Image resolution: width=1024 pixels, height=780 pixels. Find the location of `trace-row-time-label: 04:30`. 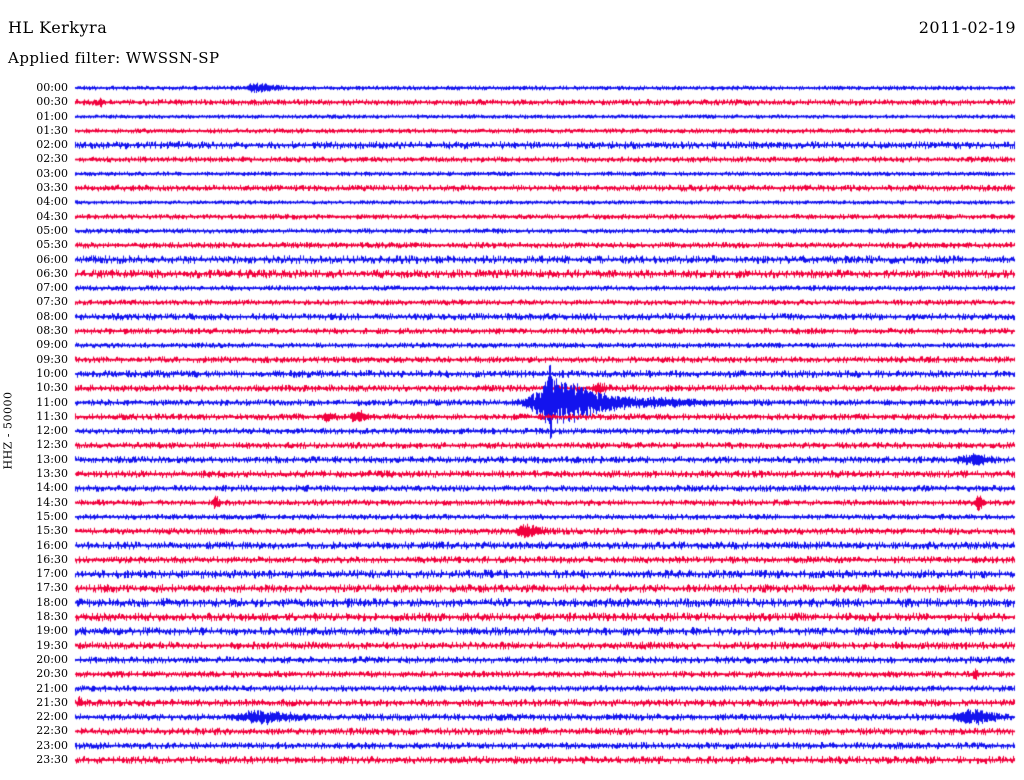

trace-row-time-label: 04:30 is located at coordinates (52, 216).